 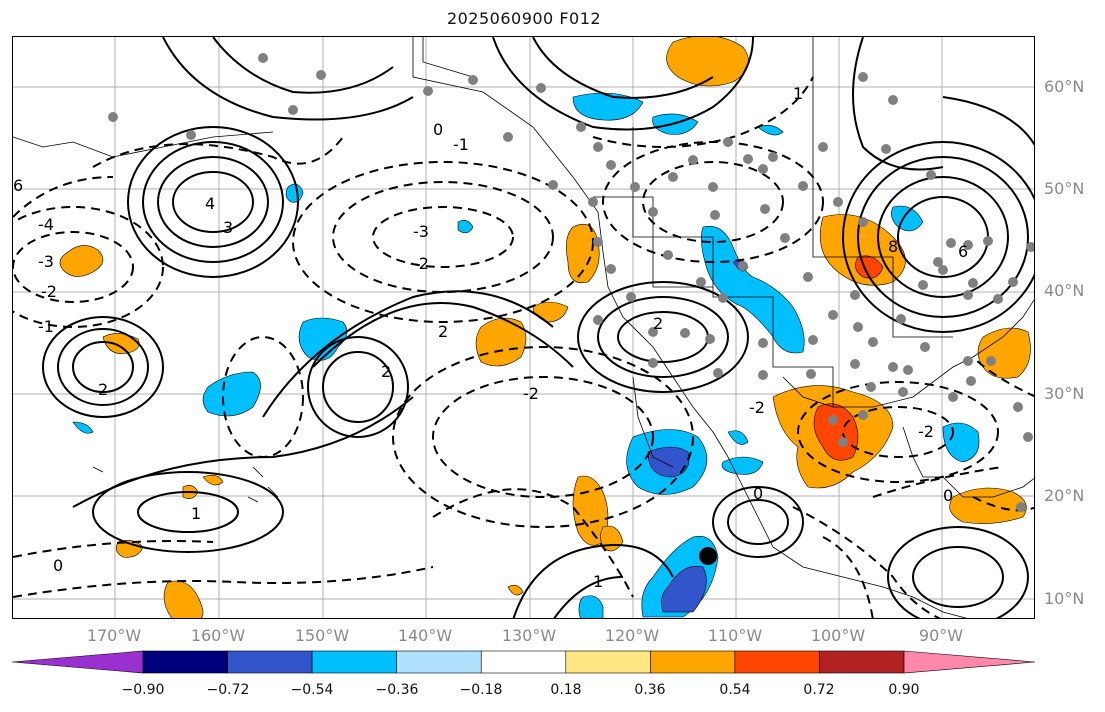 What do you see at coordinates (196, 513) in the screenshot?
I see `contour-label-1: 1` at bounding box center [196, 513].